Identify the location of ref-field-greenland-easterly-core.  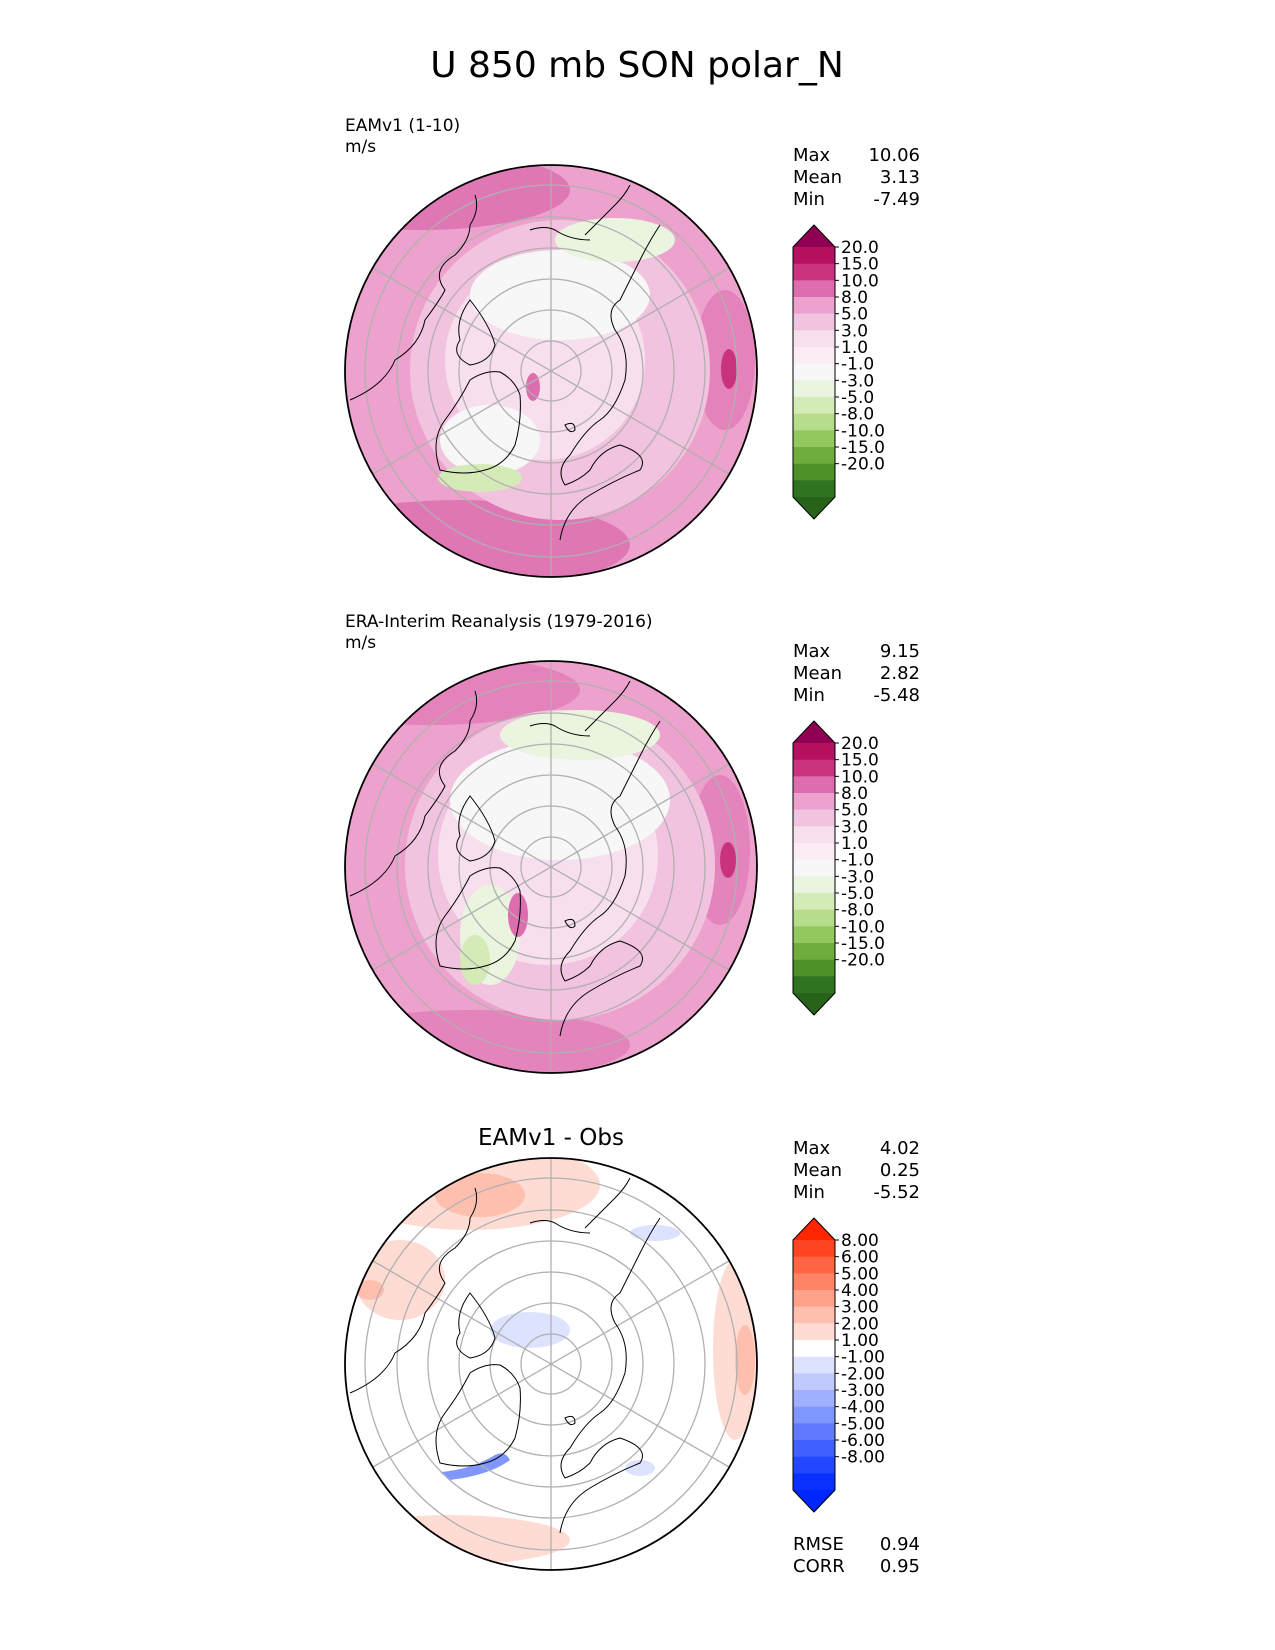
(475, 960).